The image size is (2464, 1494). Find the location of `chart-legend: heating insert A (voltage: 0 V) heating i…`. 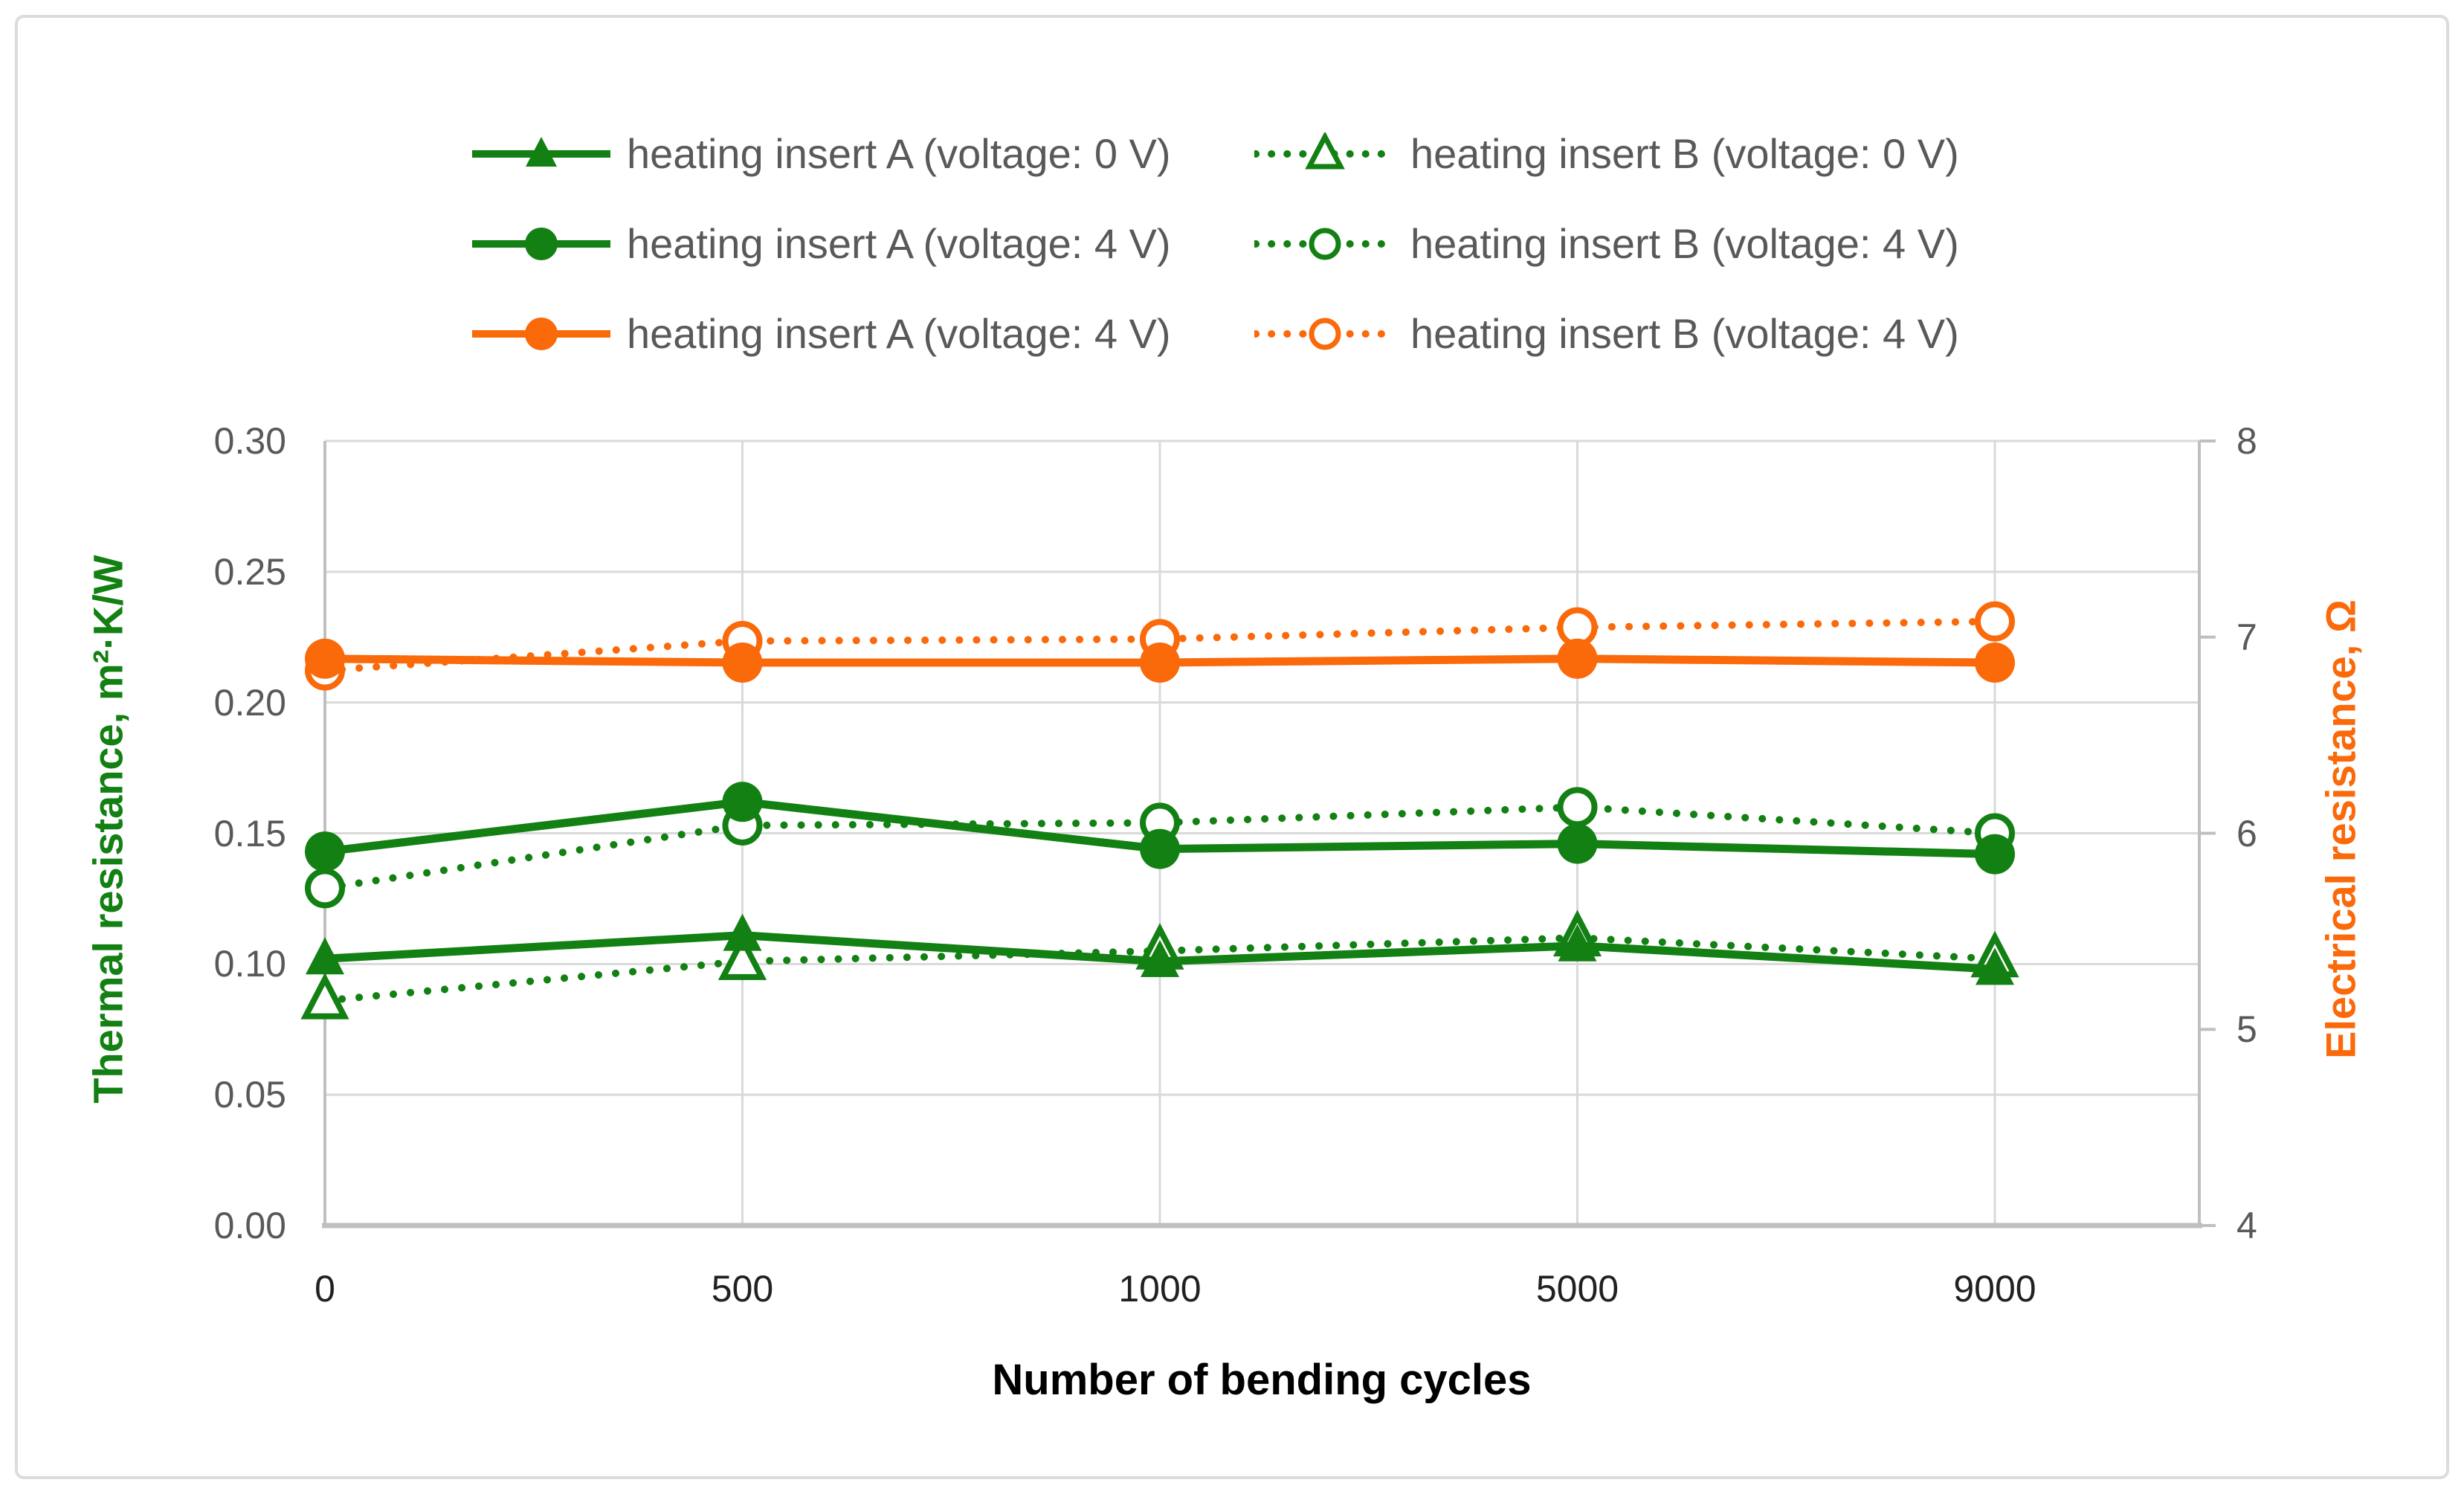

chart-legend: heating insert A (voltage: 0 V) heating i… is located at coordinates (1215, 244).